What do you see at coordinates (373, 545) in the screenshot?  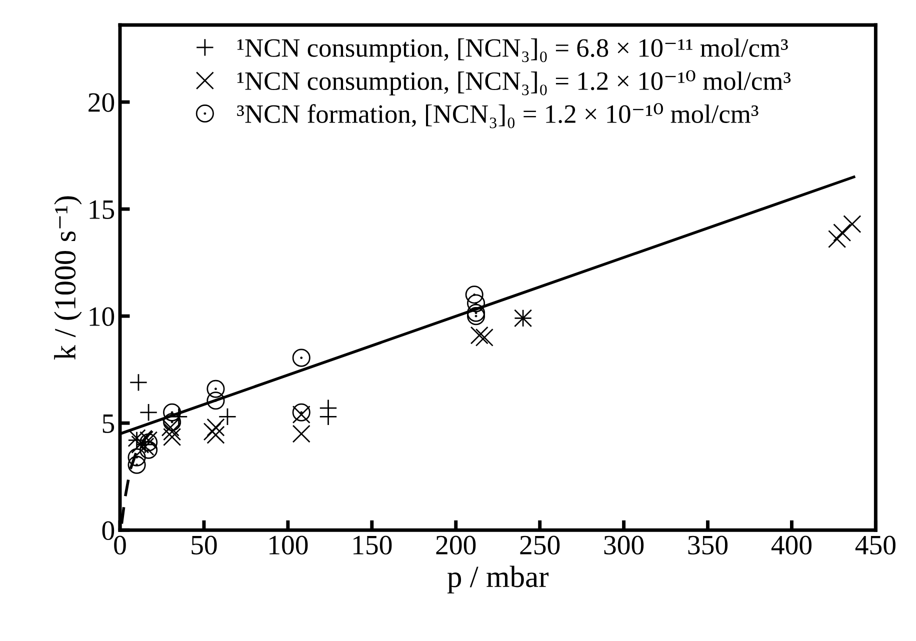 I see `x-tick-label: 150` at bounding box center [373, 545].